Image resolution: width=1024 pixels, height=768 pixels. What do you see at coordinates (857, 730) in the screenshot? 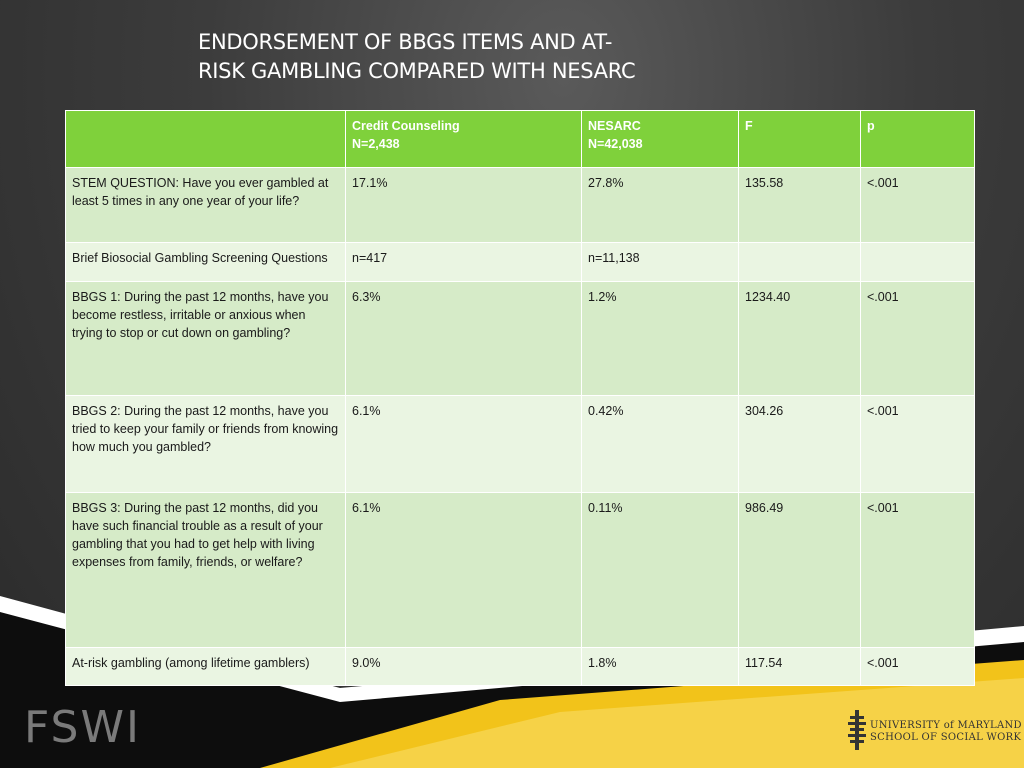
I see `university-crest-icon` at bounding box center [857, 730].